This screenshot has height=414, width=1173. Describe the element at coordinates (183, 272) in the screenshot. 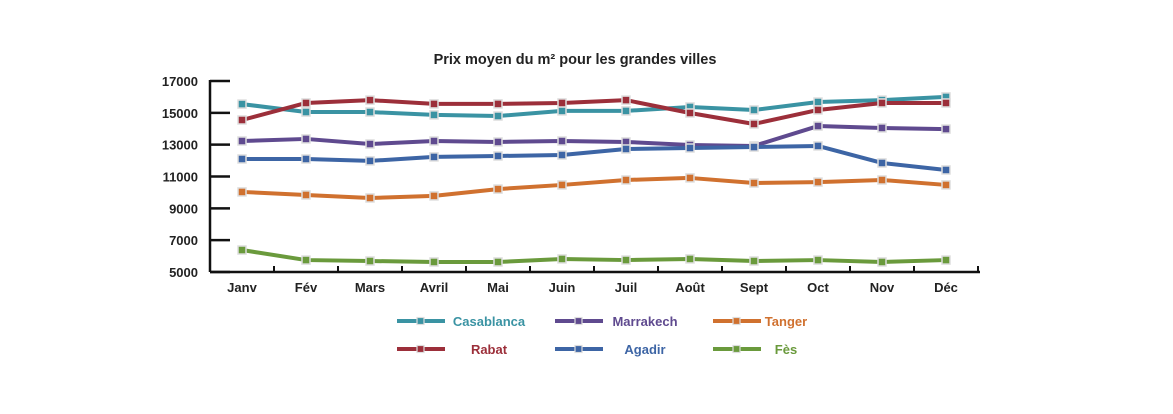

I see `y-tick-label: 5000` at that location.